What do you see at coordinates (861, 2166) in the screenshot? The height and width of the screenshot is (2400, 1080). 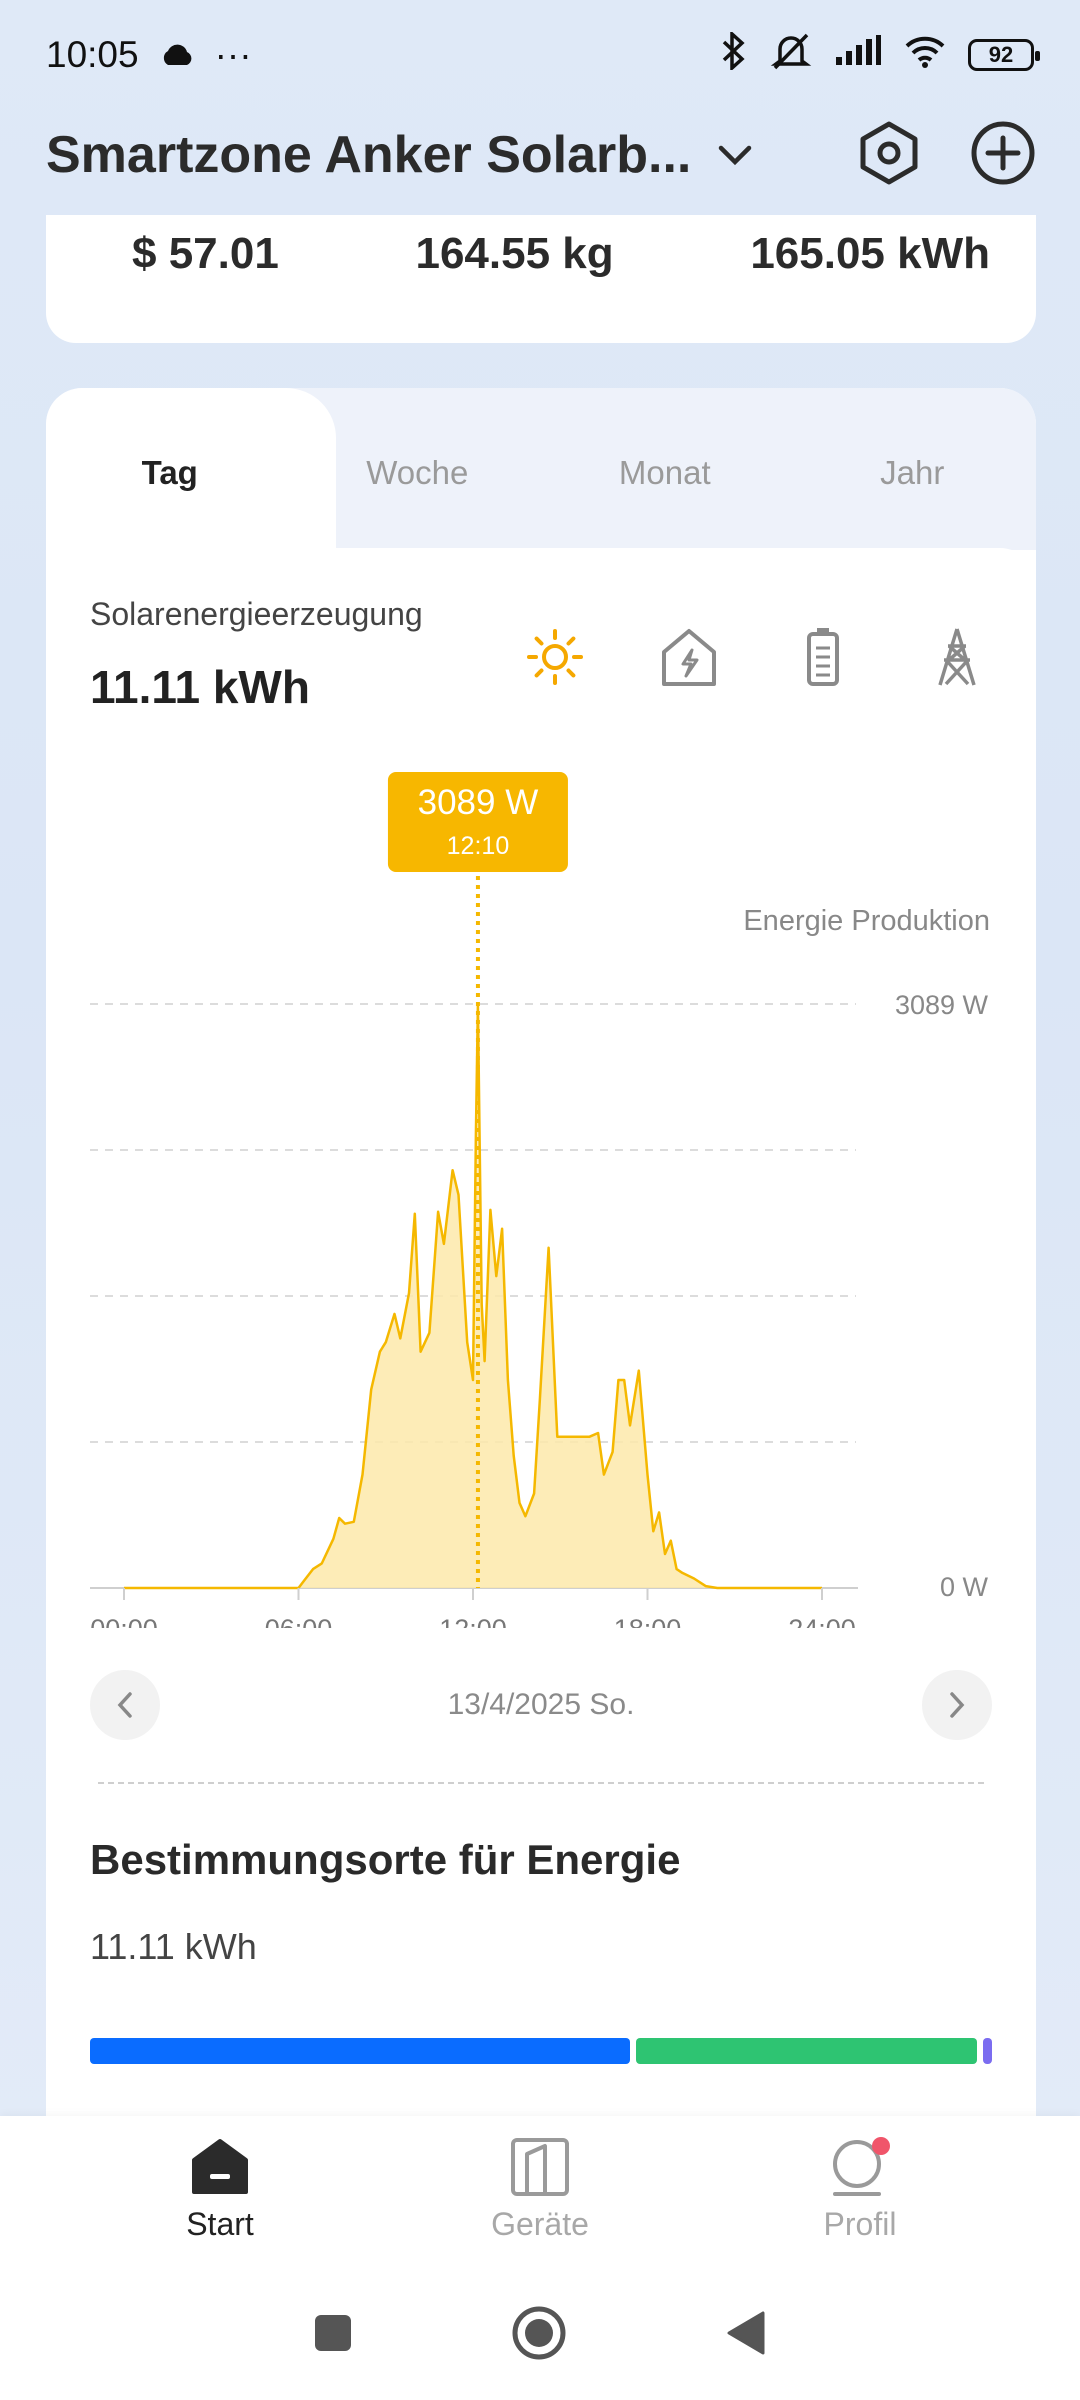 I see `profile-icon` at bounding box center [861, 2166].